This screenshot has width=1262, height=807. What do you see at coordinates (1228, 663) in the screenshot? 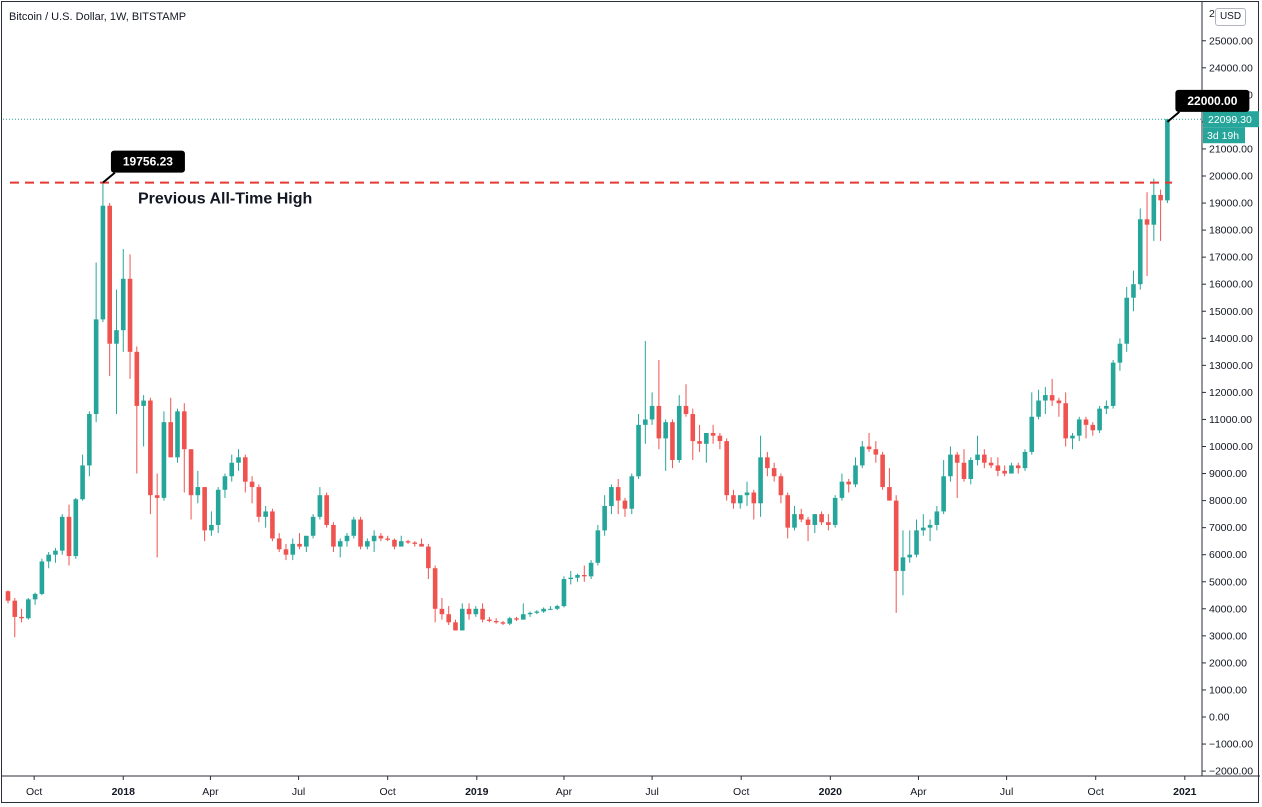
I see `y-tick-label: 2000.00` at bounding box center [1228, 663].